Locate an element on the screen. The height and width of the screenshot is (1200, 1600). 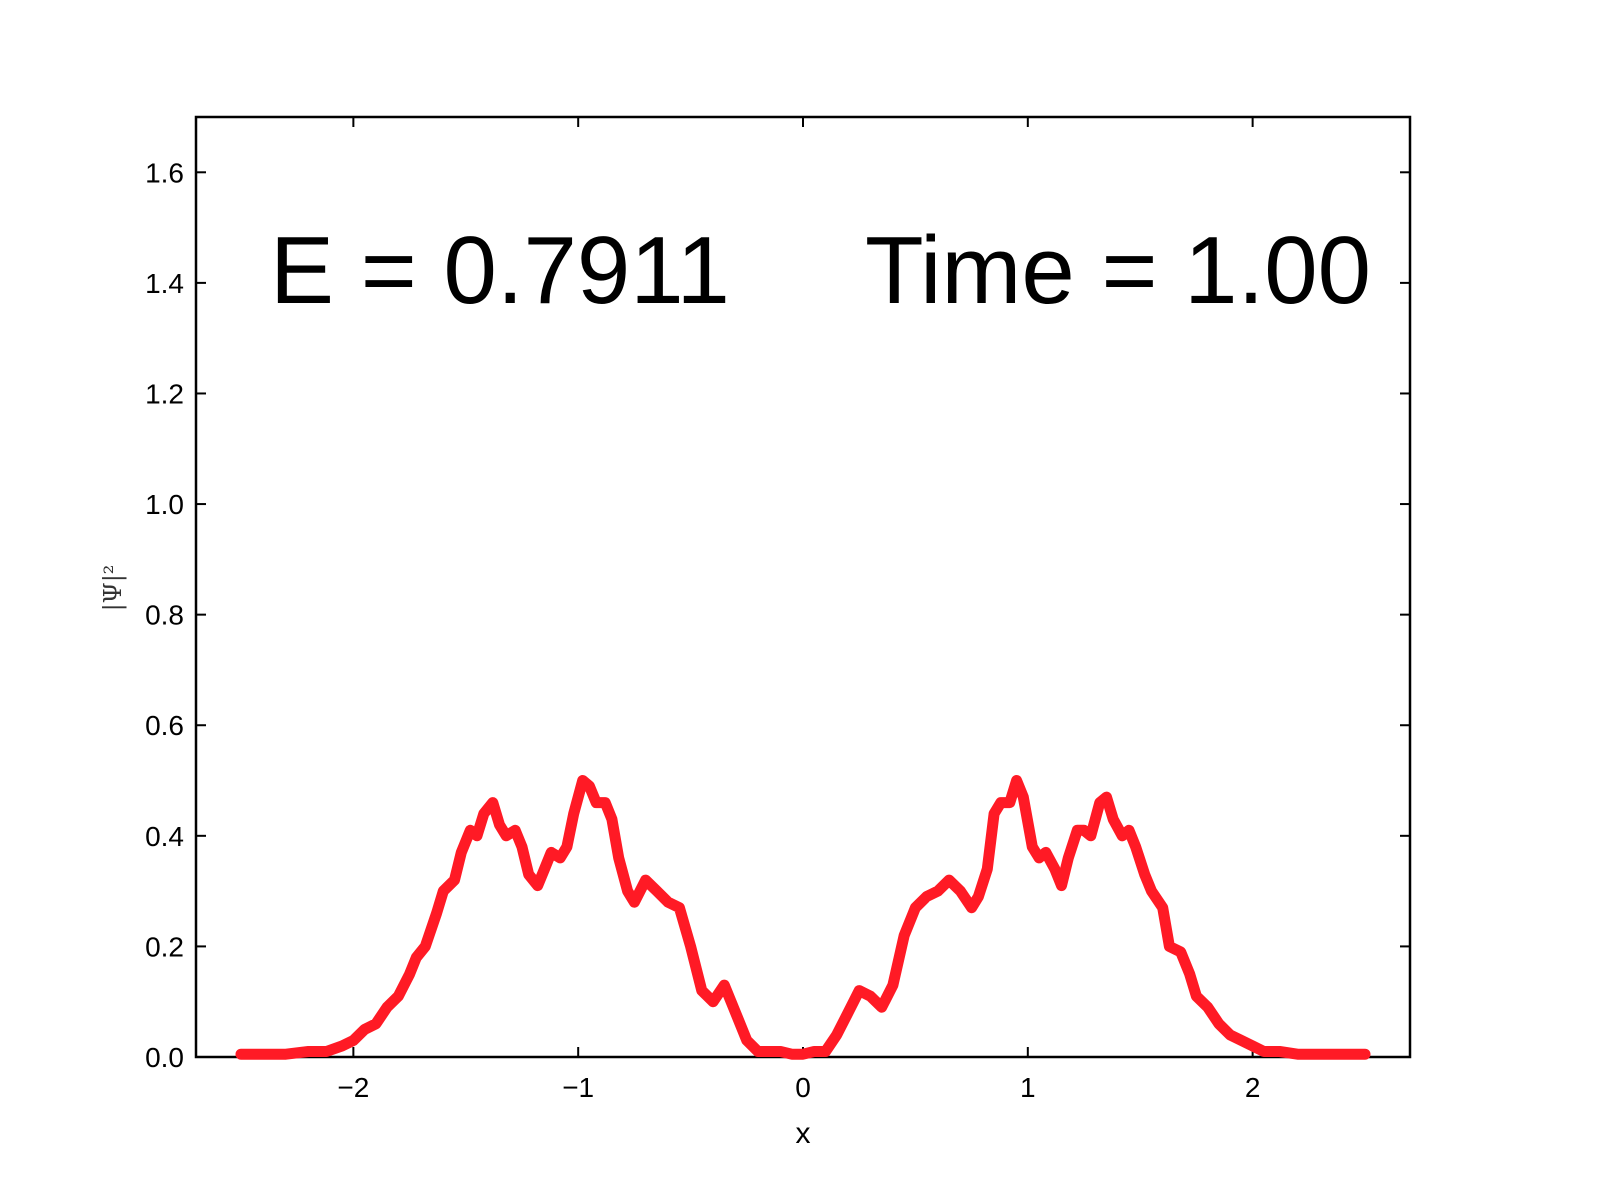
y-tick-label: 1.6 is located at coordinates (164, 172).